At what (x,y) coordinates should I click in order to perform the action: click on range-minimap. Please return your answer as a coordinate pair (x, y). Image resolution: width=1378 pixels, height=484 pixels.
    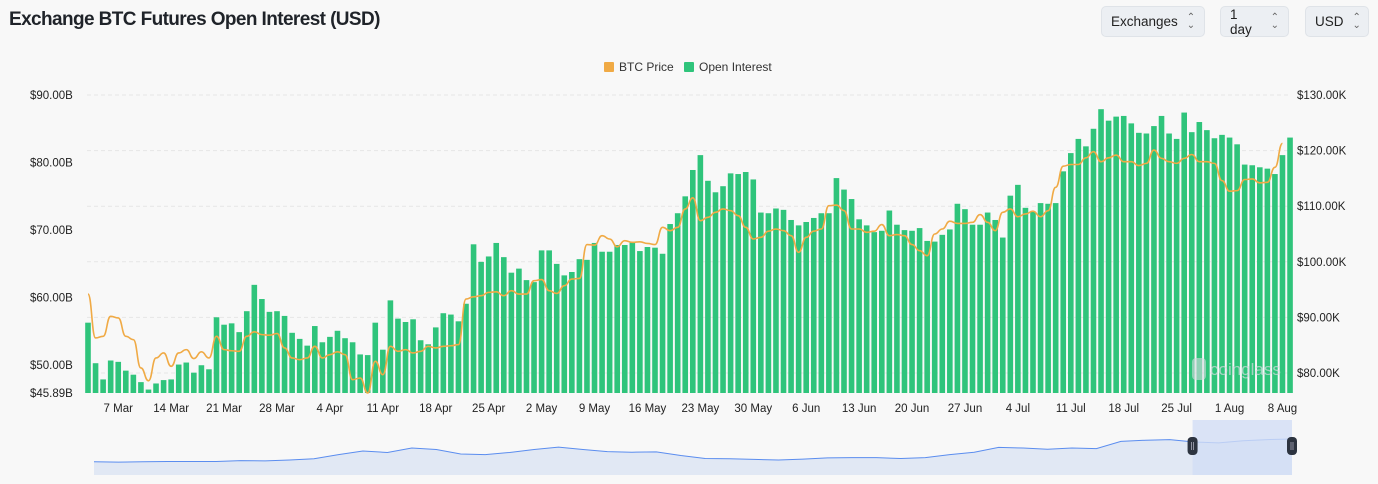
    Looking at the image, I should click on (695, 447).